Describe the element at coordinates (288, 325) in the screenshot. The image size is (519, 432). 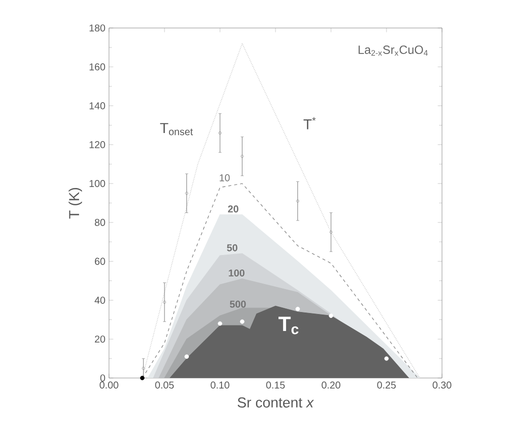
I see `annotation: T$_{c}$` at that location.